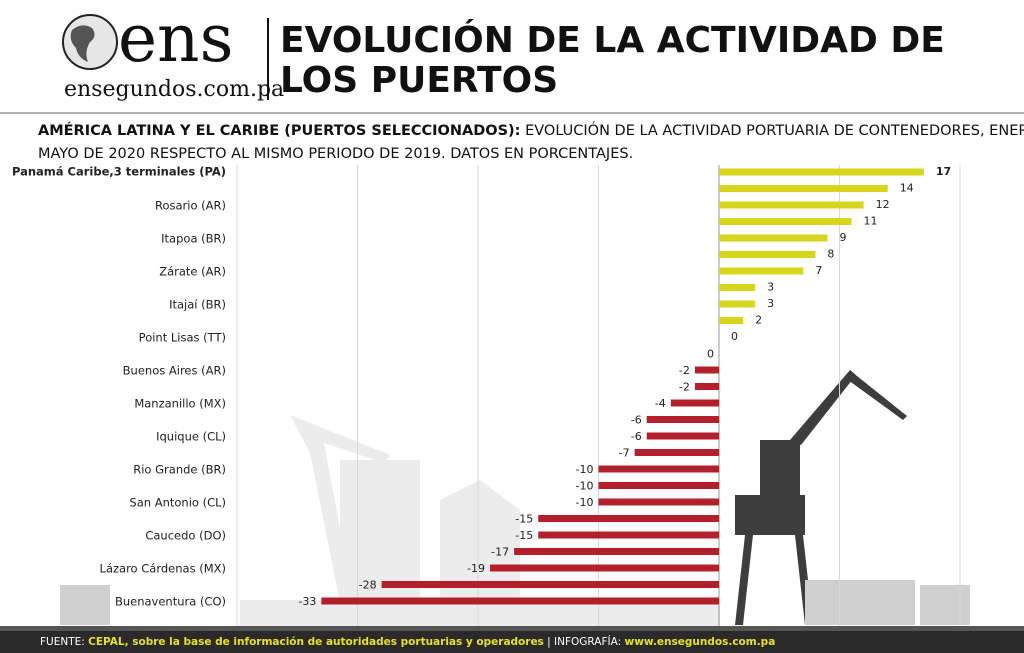 Image resolution: width=1024 pixels, height=653 pixels. What do you see at coordinates (307, 601) in the screenshot?
I see `value-label: -33` at bounding box center [307, 601].